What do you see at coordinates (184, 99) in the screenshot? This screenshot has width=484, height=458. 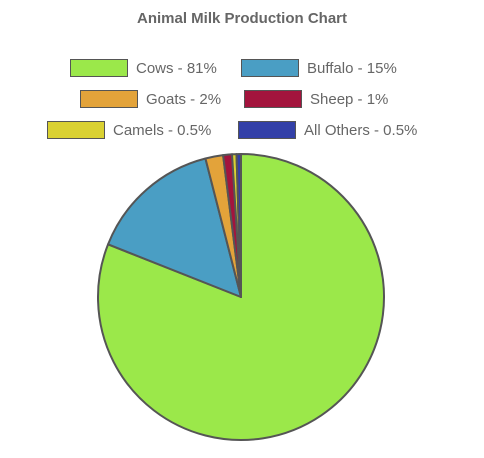 I see `legend-label-goats: Goats - 2%` at bounding box center [184, 99].